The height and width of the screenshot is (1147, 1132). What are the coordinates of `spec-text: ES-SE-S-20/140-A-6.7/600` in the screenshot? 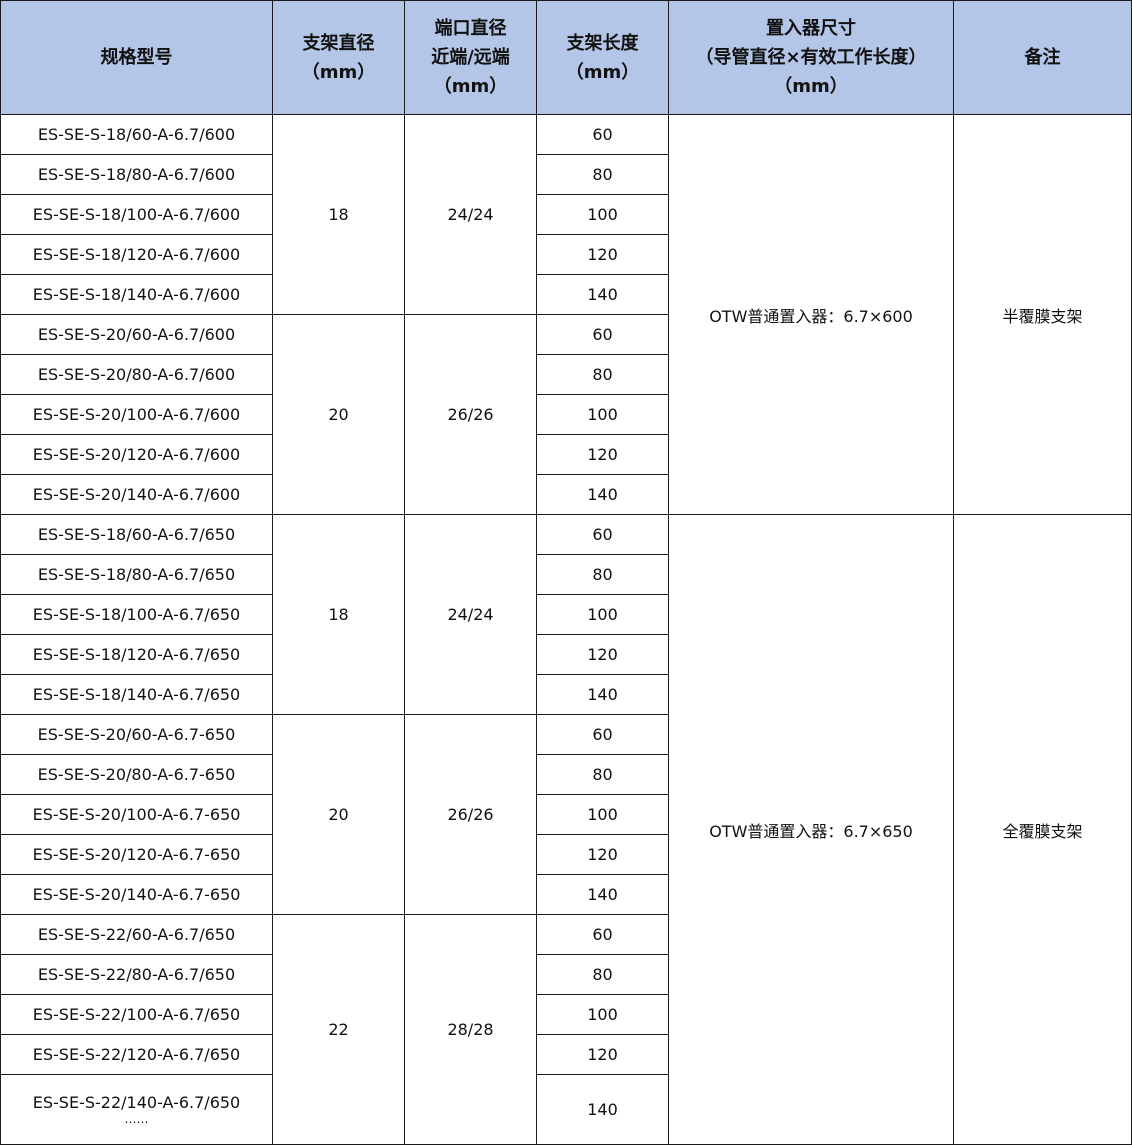 It's located at (136, 494).